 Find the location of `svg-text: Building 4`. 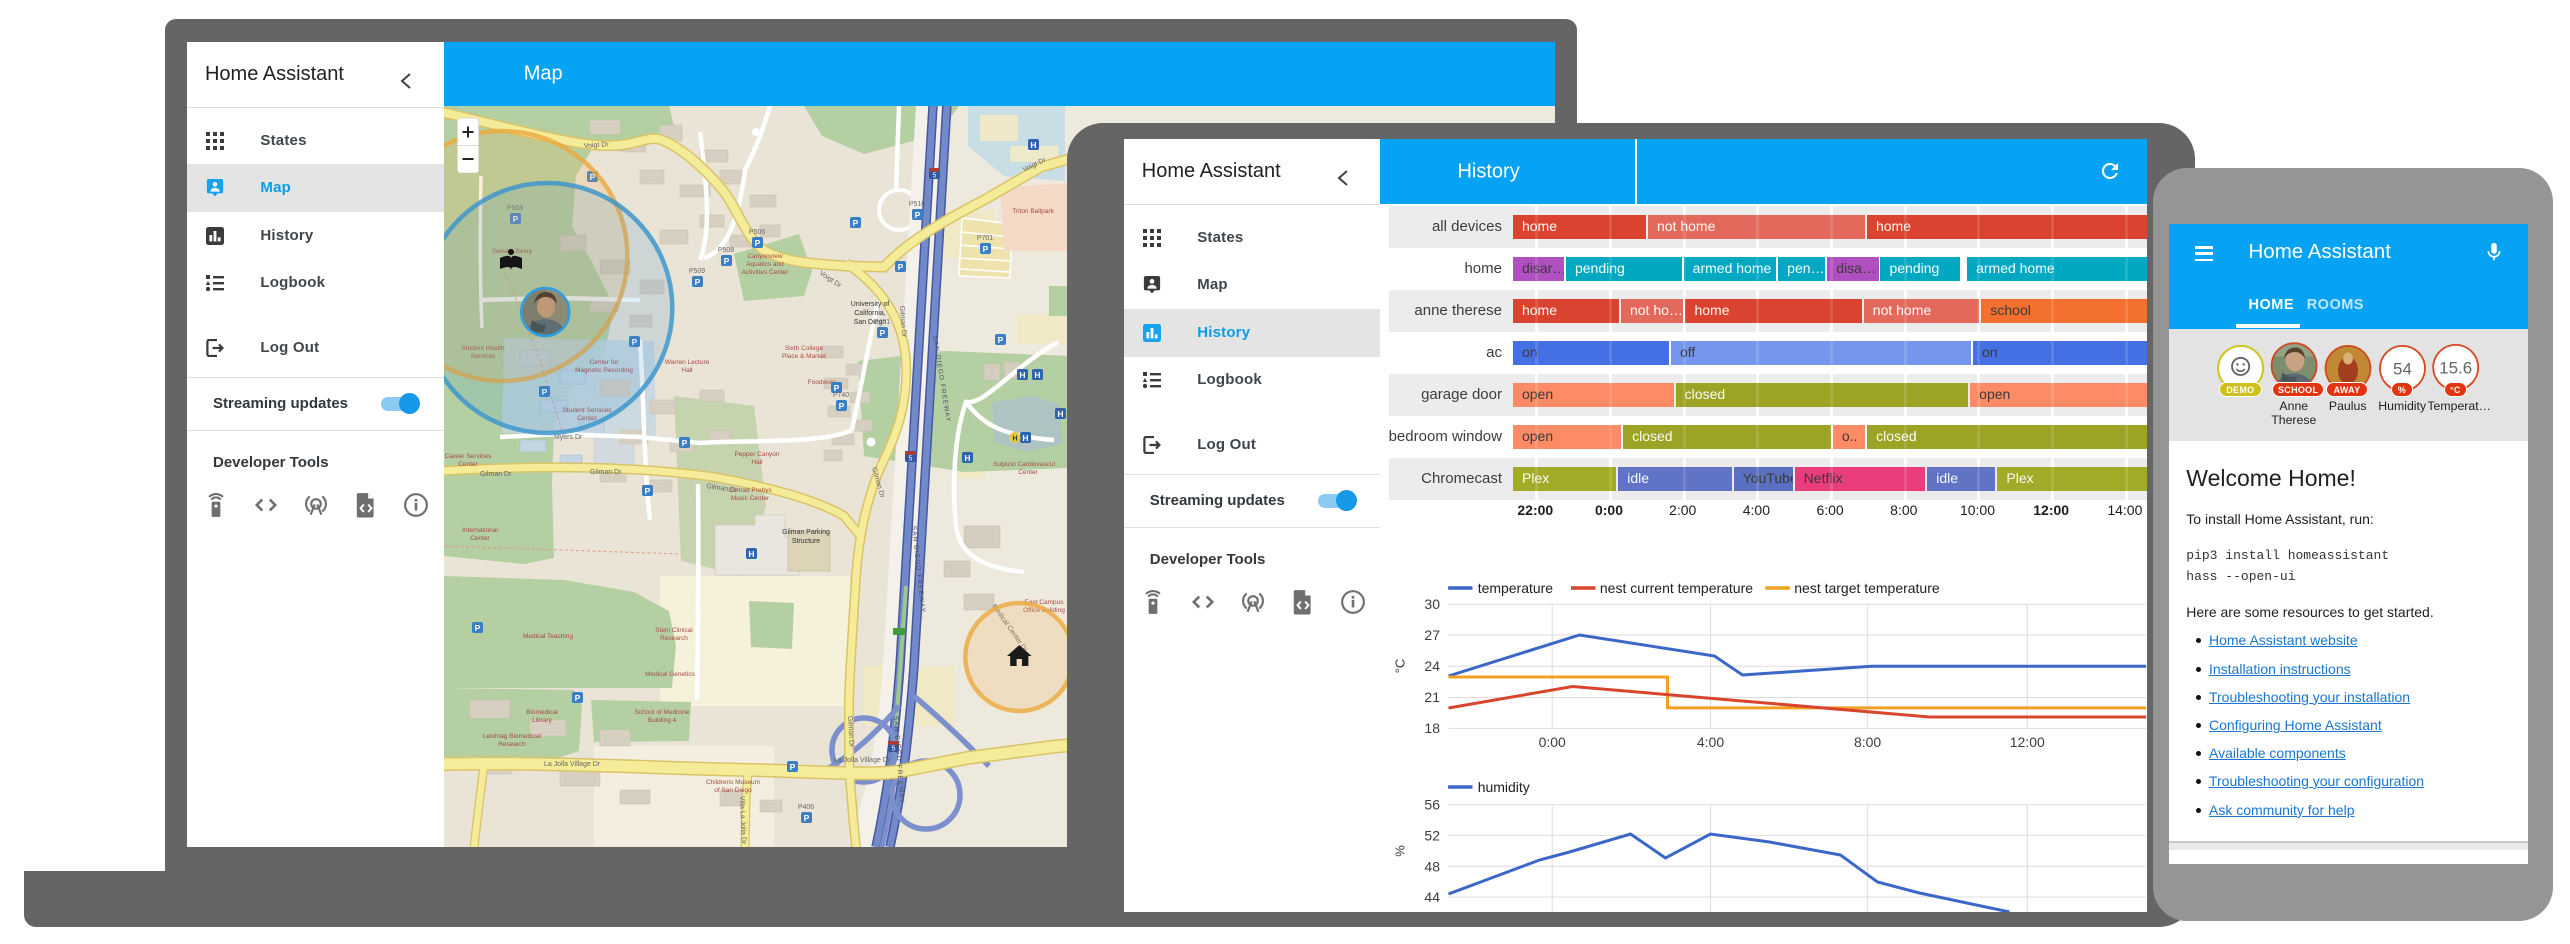

svg-text: Building 4 is located at coordinates (661, 720).